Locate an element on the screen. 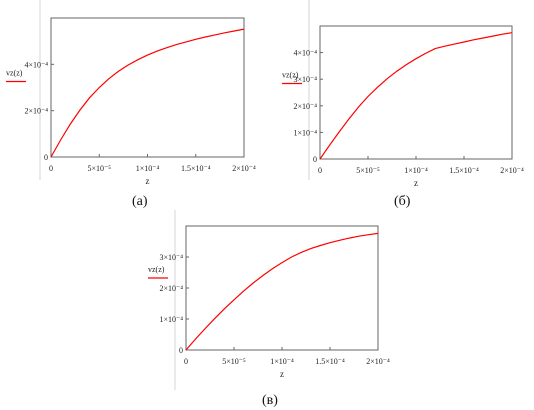 Image resolution: width=534 pixels, height=410 pixels. panel-label-b: (б) is located at coordinates (402, 201).